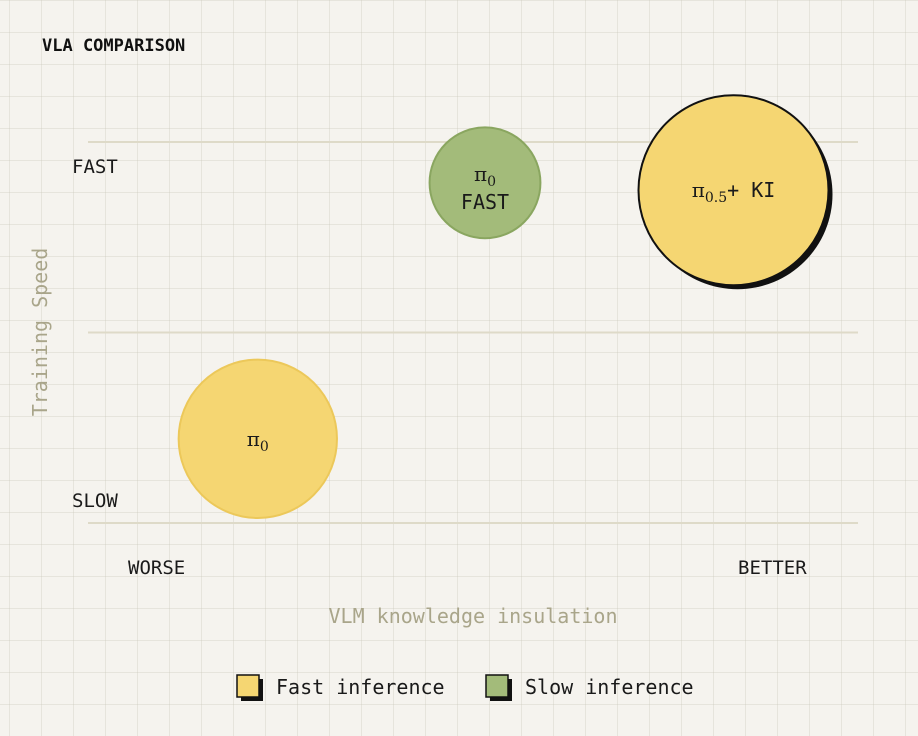 The image size is (918, 736). What do you see at coordinates (609, 687) in the screenshot?
I see `legend-label: Slow inference` at bounding box center [609, 687].